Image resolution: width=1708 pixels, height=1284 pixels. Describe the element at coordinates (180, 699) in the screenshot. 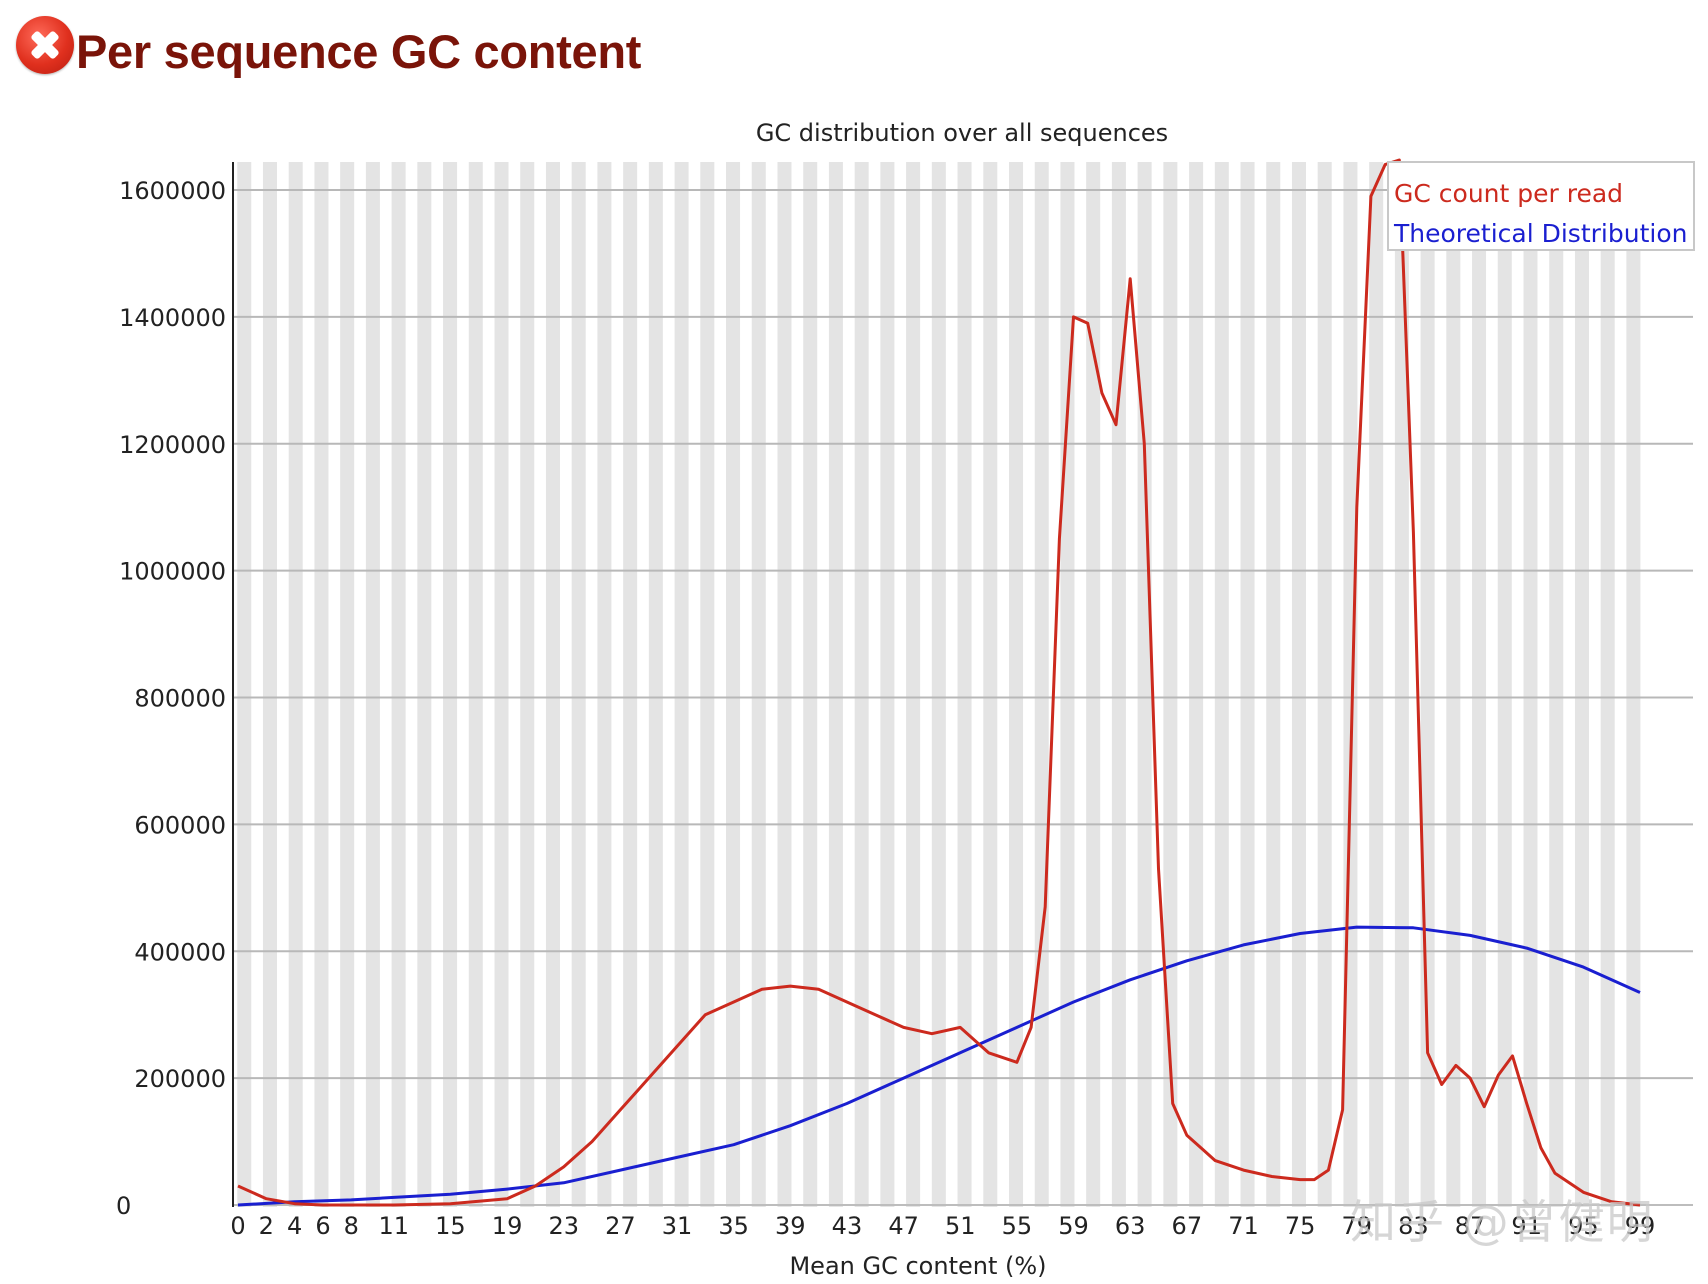

I see `y-tick-label: 800000` at that location.